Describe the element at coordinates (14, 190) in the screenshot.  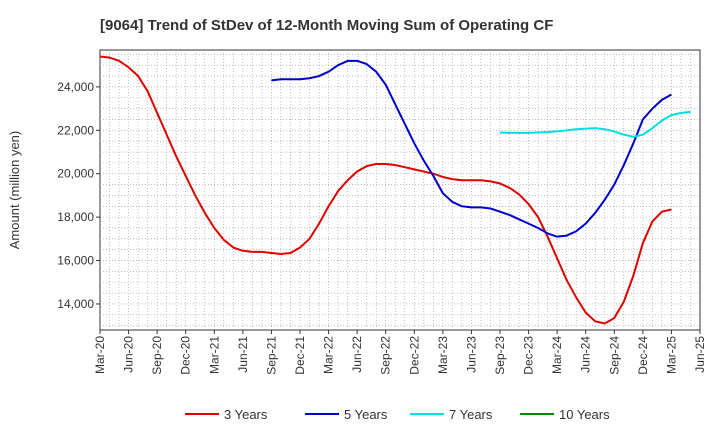
I see `y-axis-label: Amount (million yen)` at that location.